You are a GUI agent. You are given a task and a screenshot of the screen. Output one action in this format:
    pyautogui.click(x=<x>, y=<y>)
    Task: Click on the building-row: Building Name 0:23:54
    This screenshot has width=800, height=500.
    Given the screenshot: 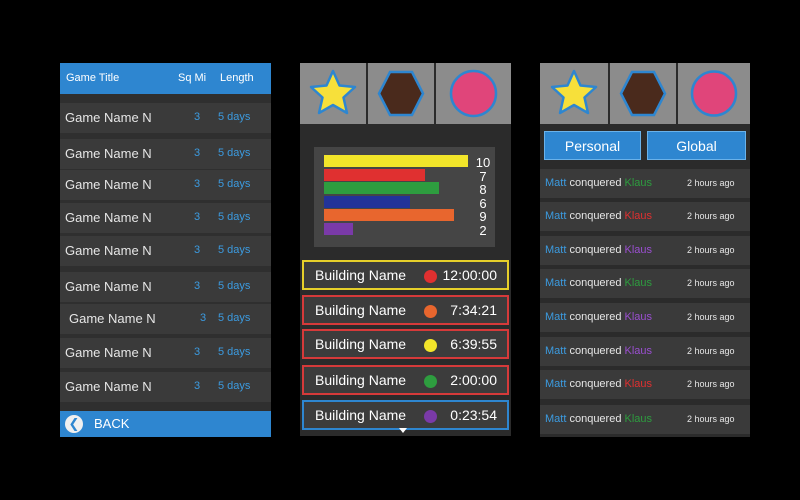 What is the action you would take?
    pyautogui.click(x=405, y=415)
    